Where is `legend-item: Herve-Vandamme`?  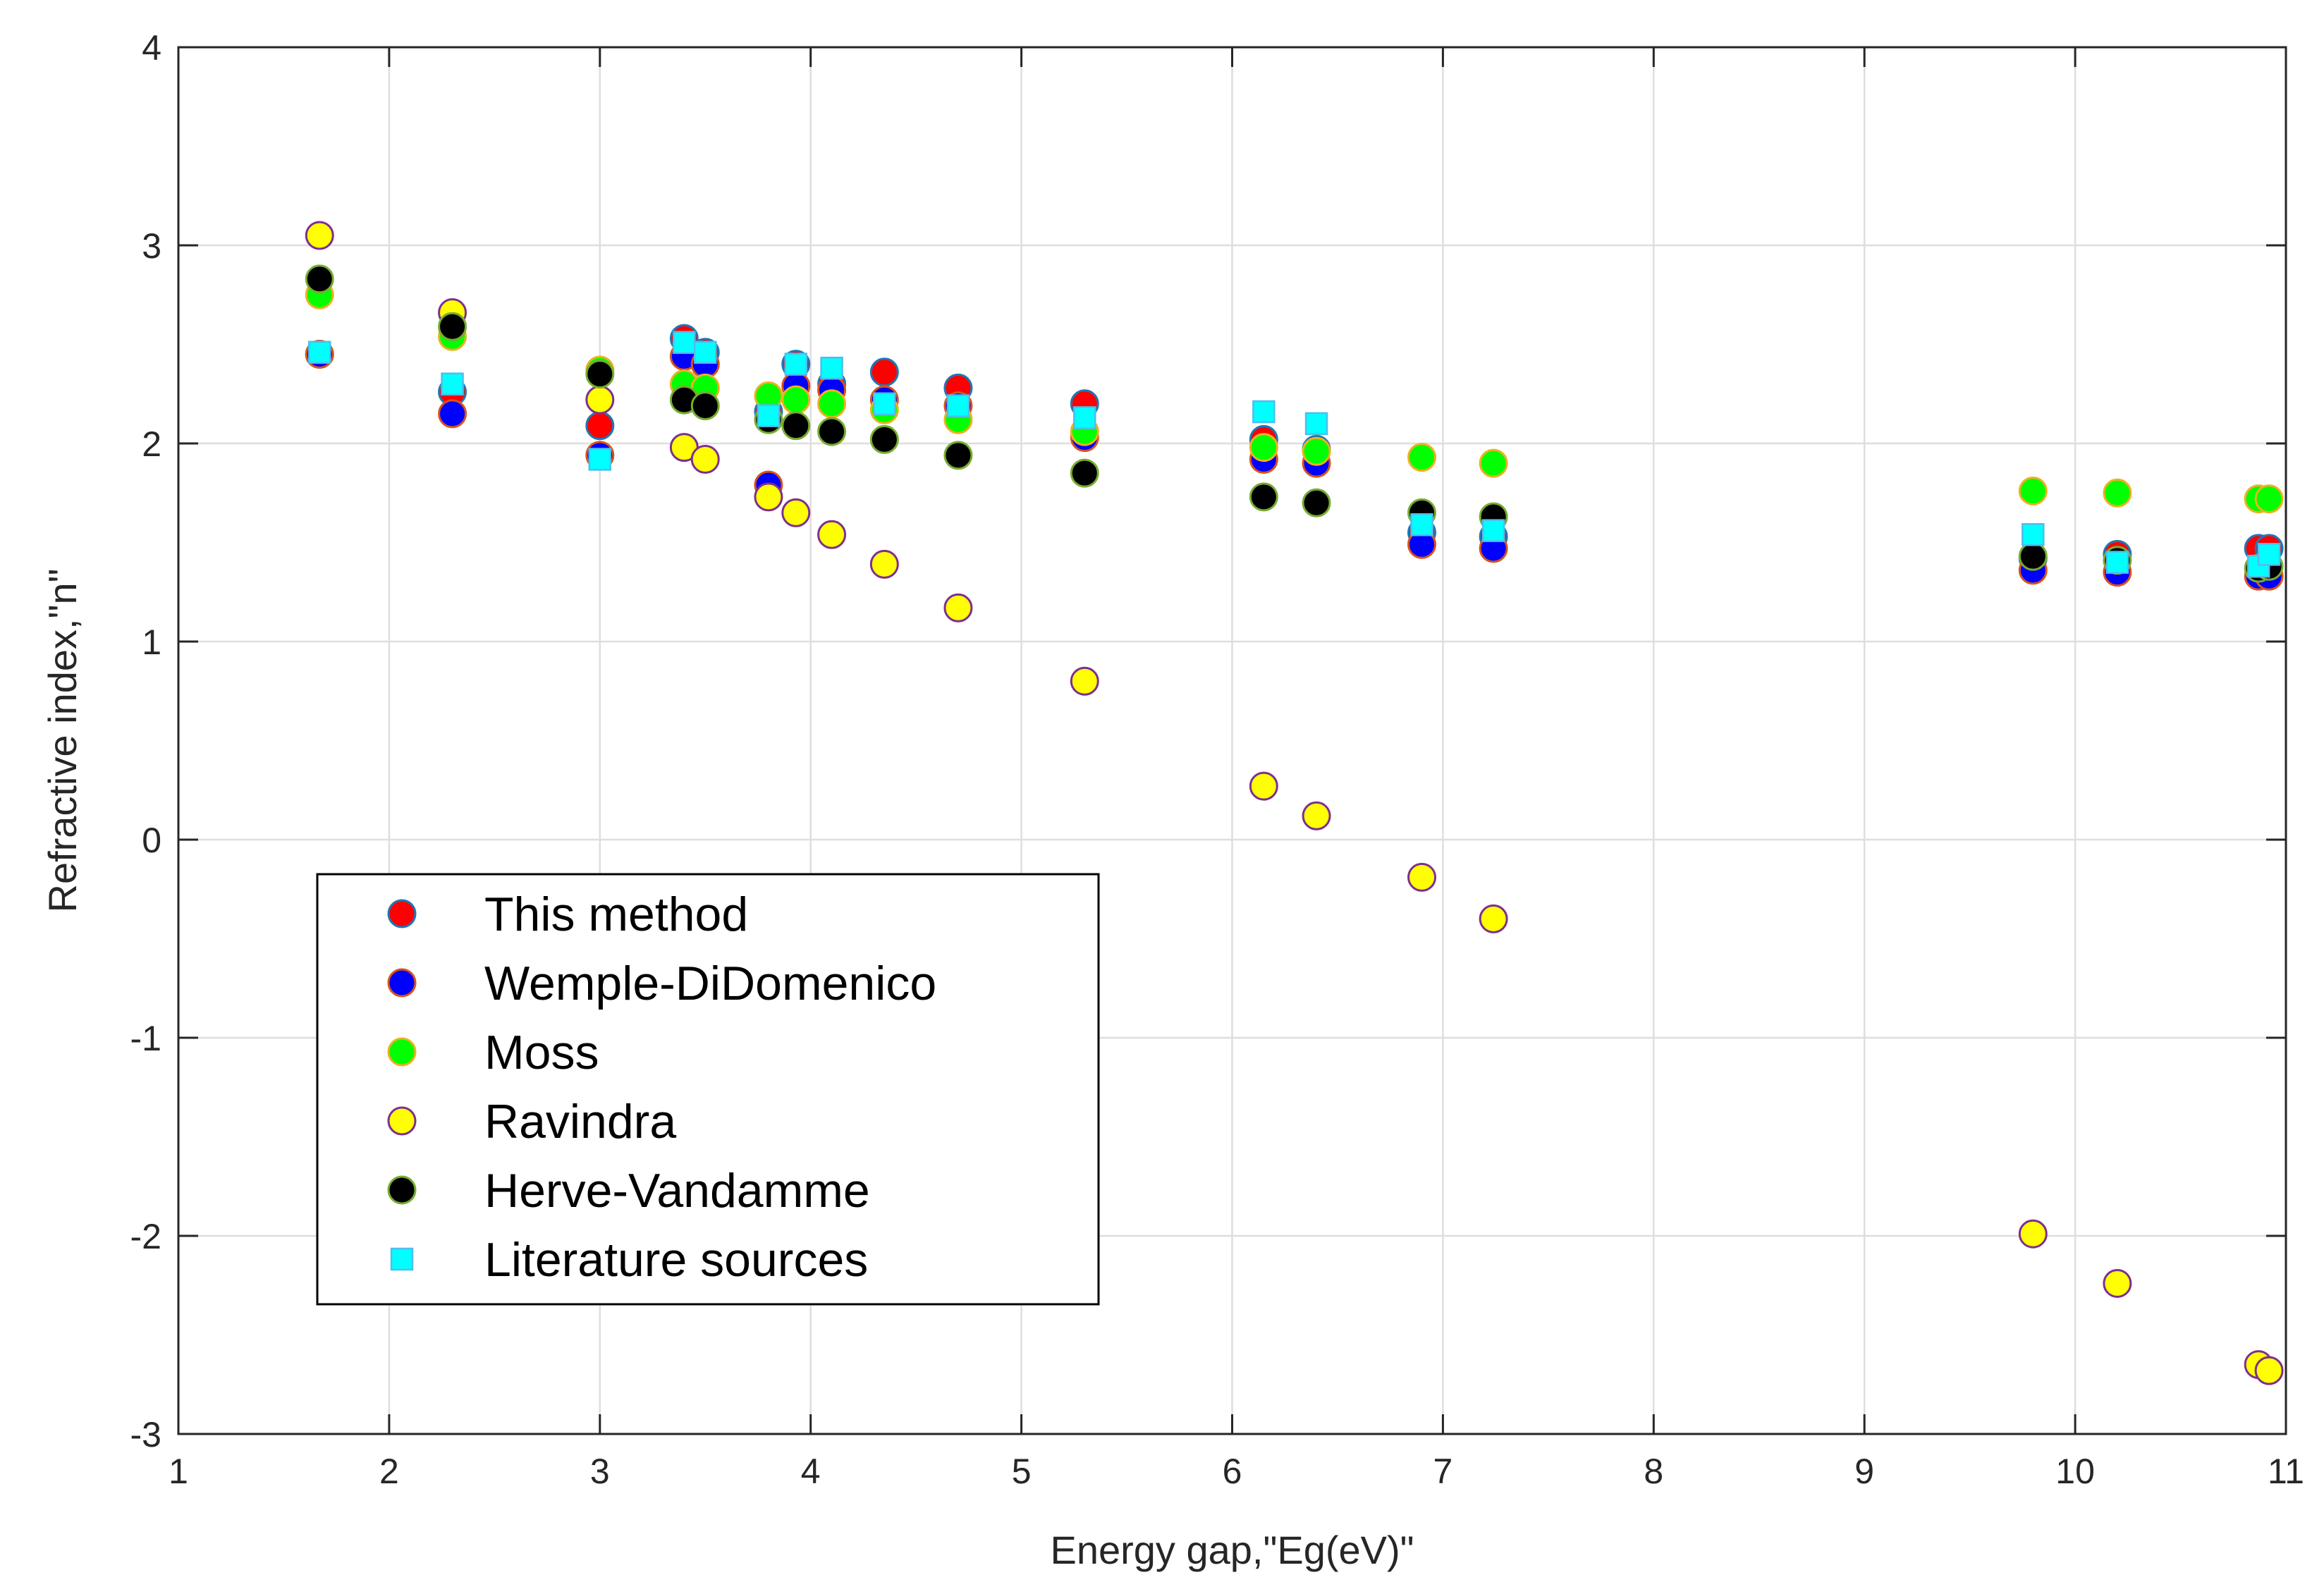 legend-item: Herve-Vandamme is located at coordinates (628, 1191).